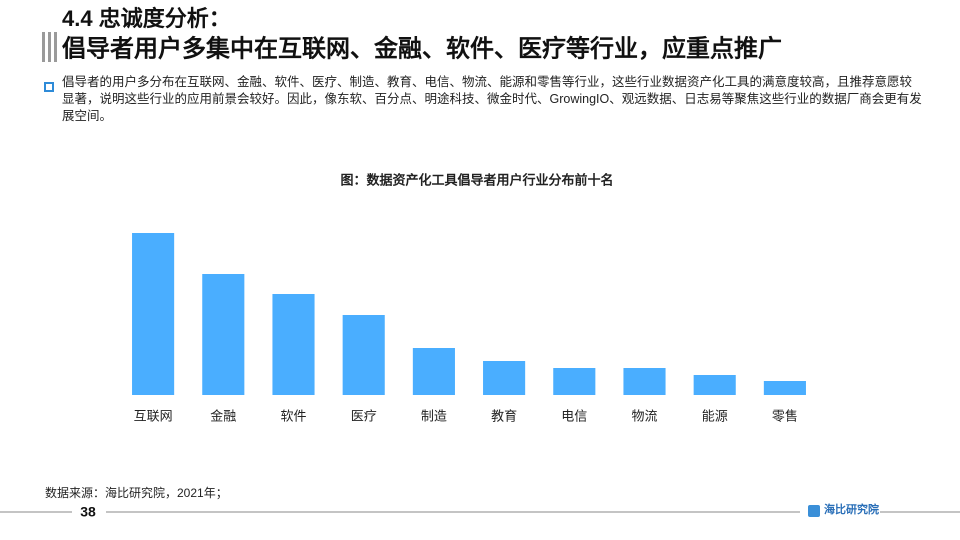 This screenshot has height=540, width=960. I want to click on x-tick-label: 电信, so click(574, 415).